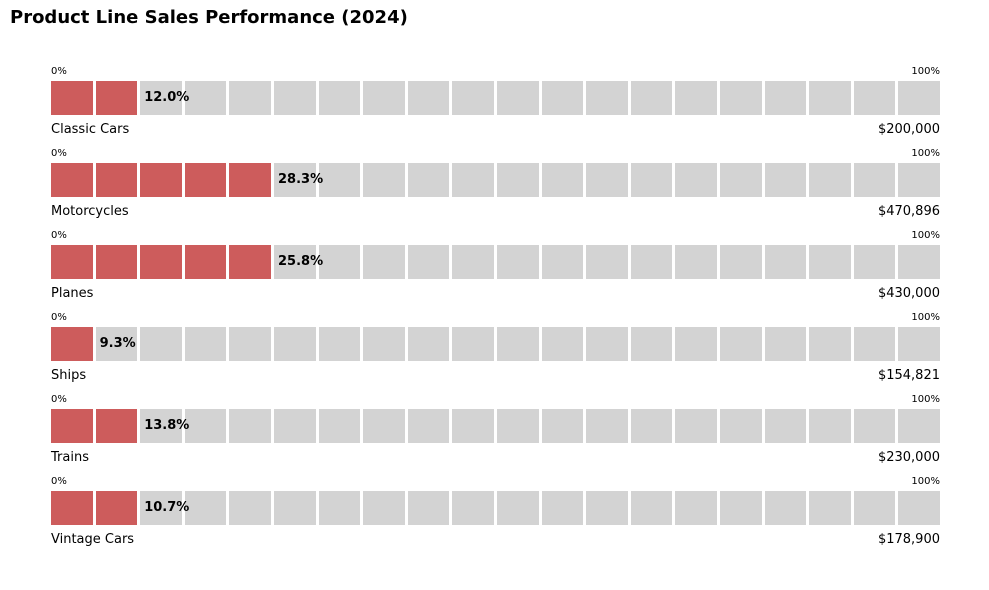 The width and height of the screenshot is (989, 590). I want to click on progress-row: 0% 100% 9.3% Ships $154,821, so click(495, 353).